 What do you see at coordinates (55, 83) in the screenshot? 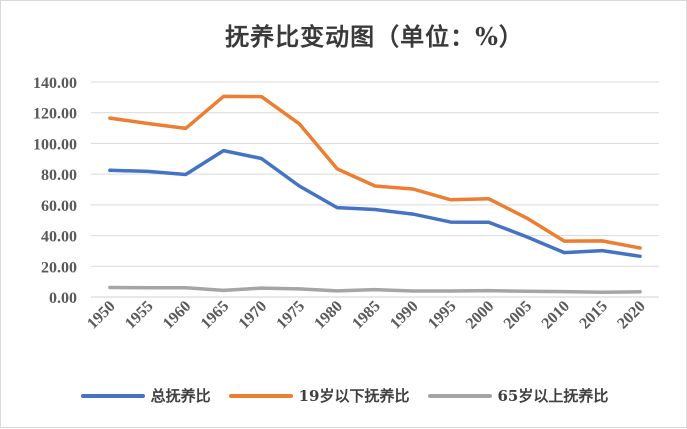
I see `y-tick-label: 140.00` at bounding box center [55, 83].